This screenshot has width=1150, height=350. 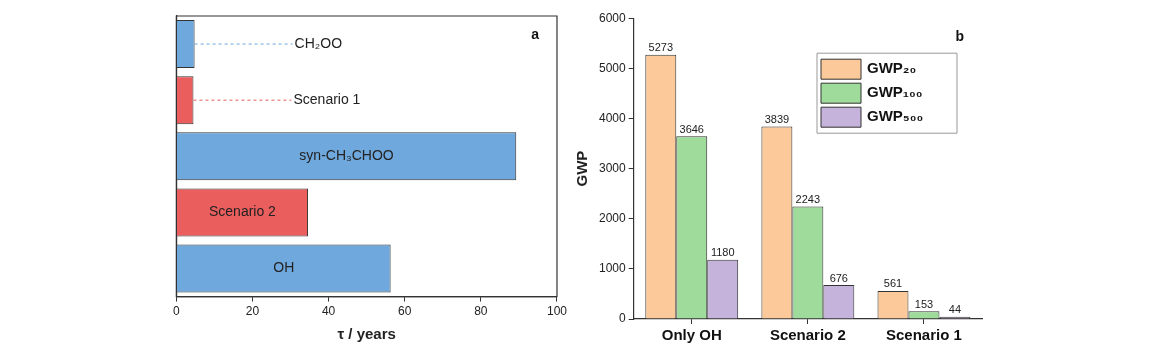 What do you see at coordinates (895, 116) in the screenshot?
I see `legend-label: GWP₅₀₀` at bounding box center [895, 116].